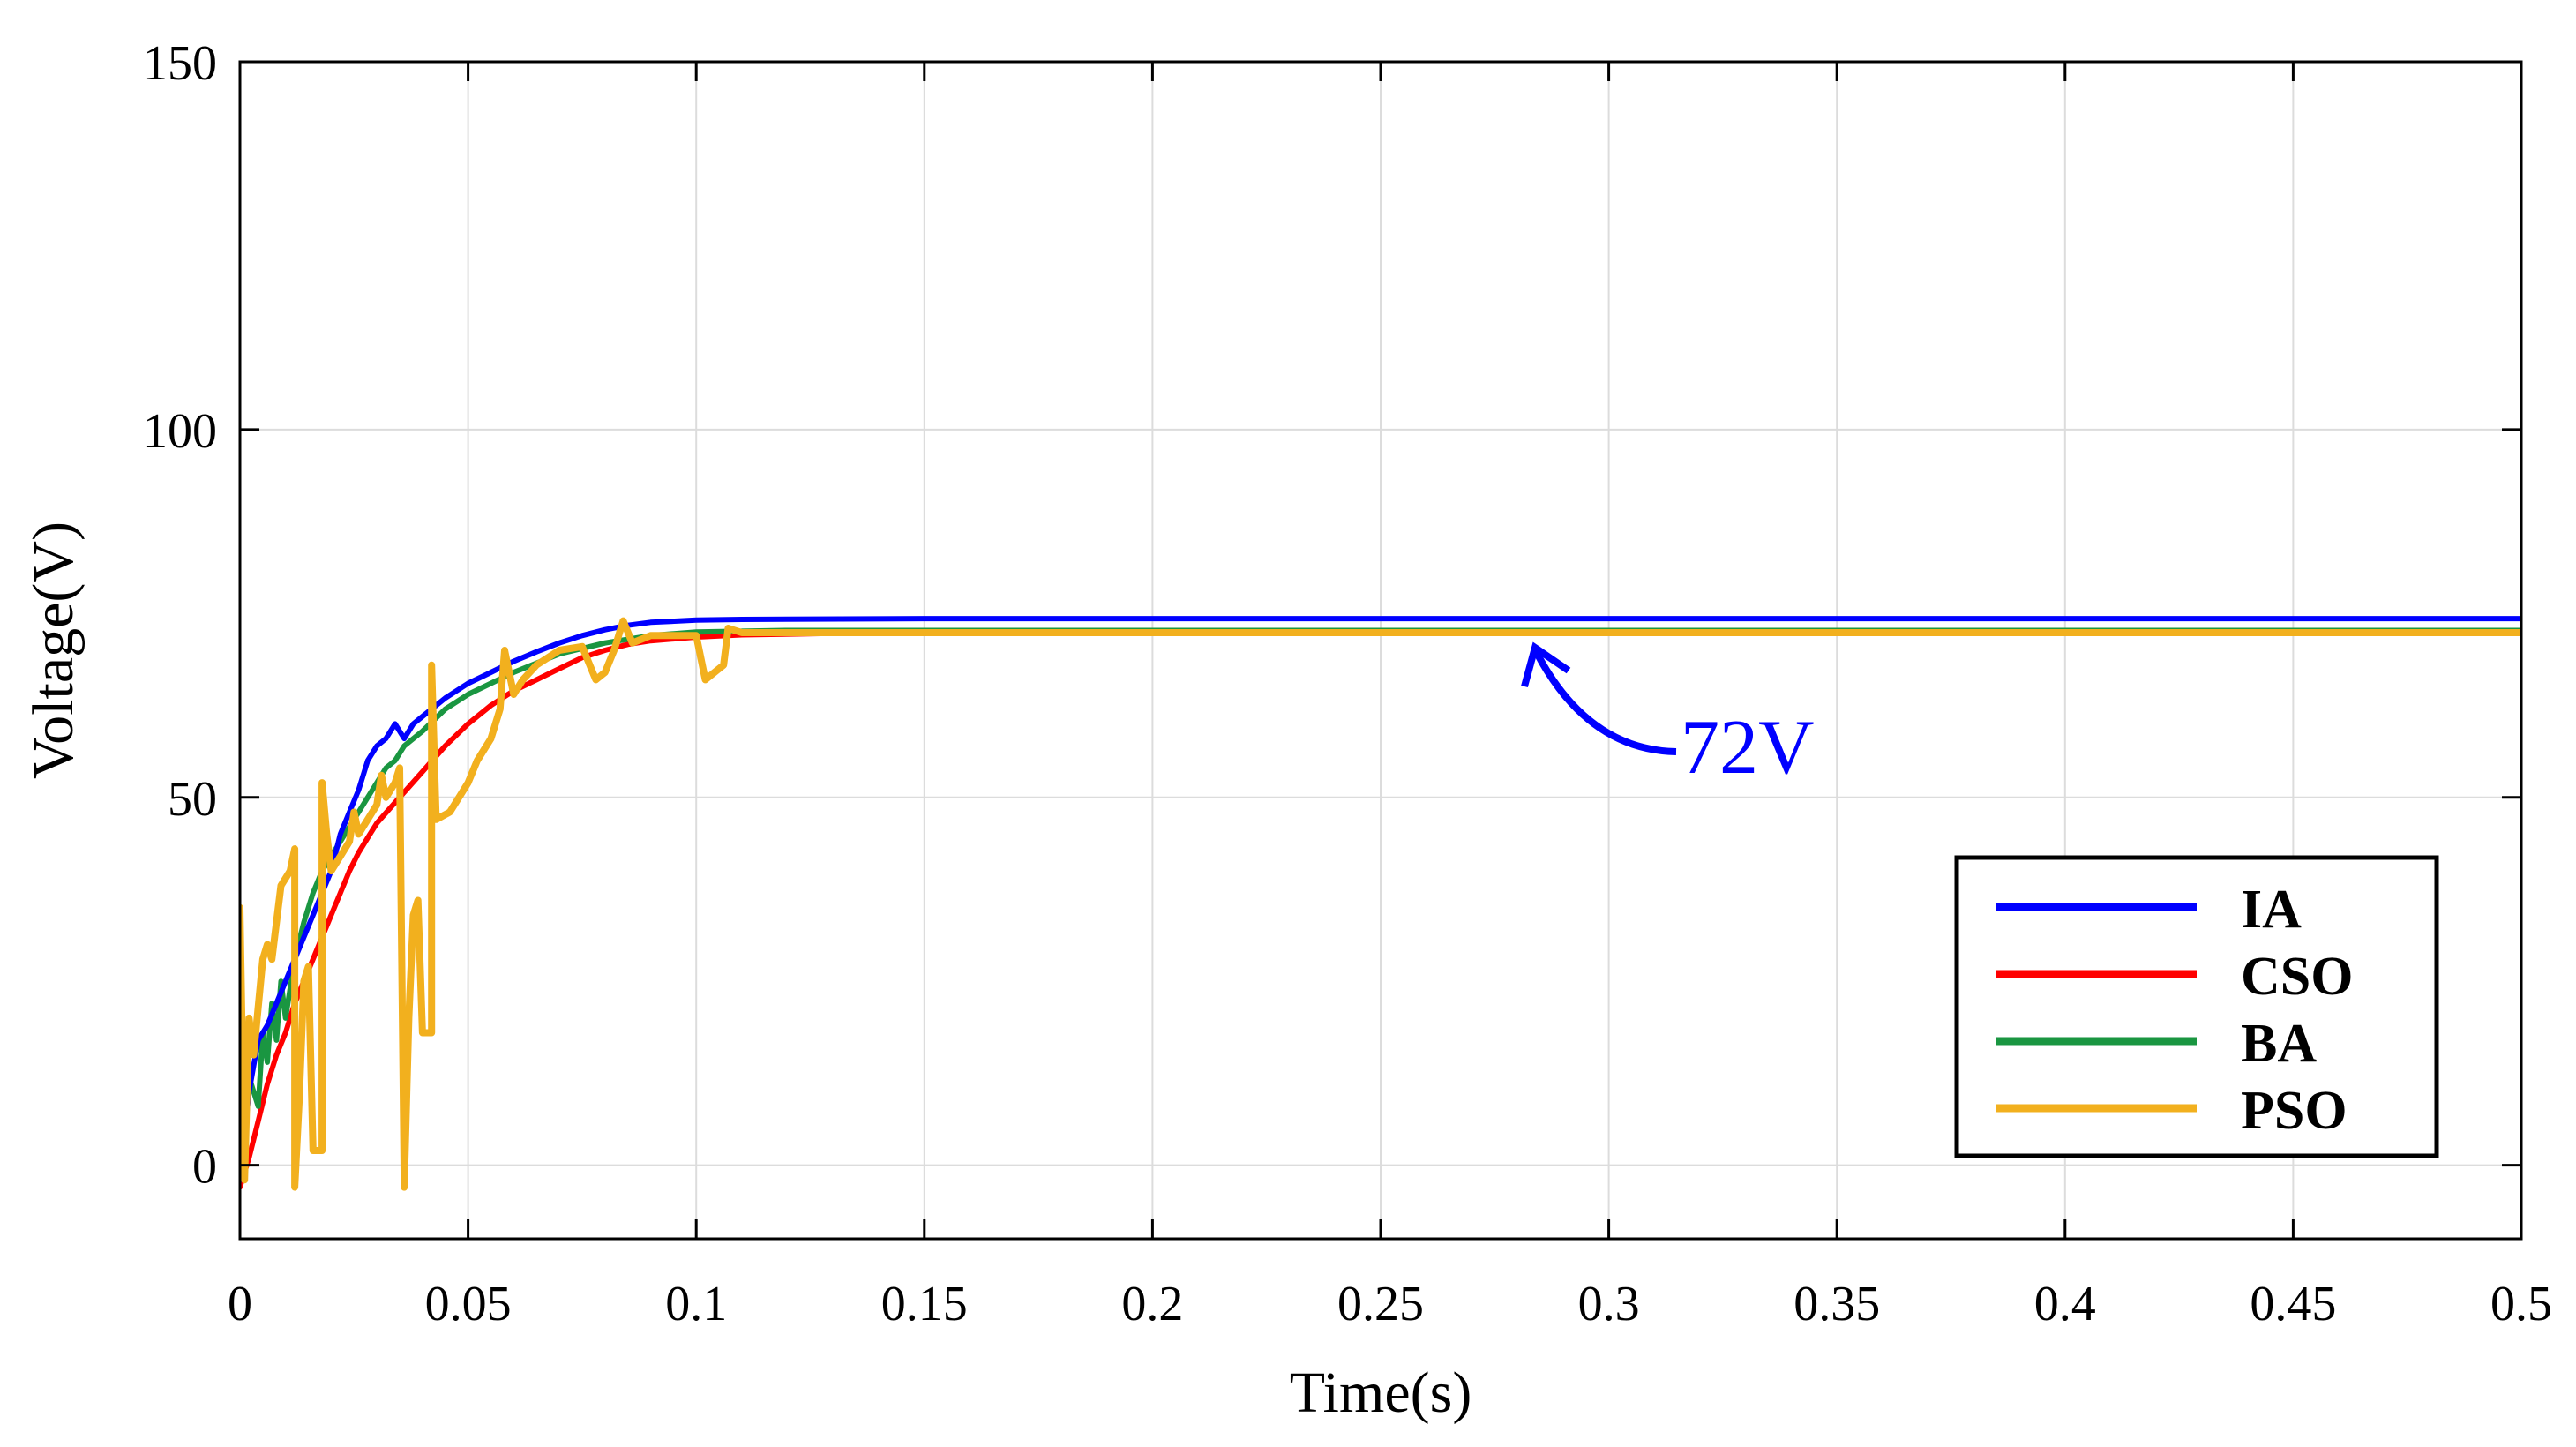 This screenshot has width=2576, height=1447. I want to click on x-tick-label: 0.35, so click(1837, 1304).